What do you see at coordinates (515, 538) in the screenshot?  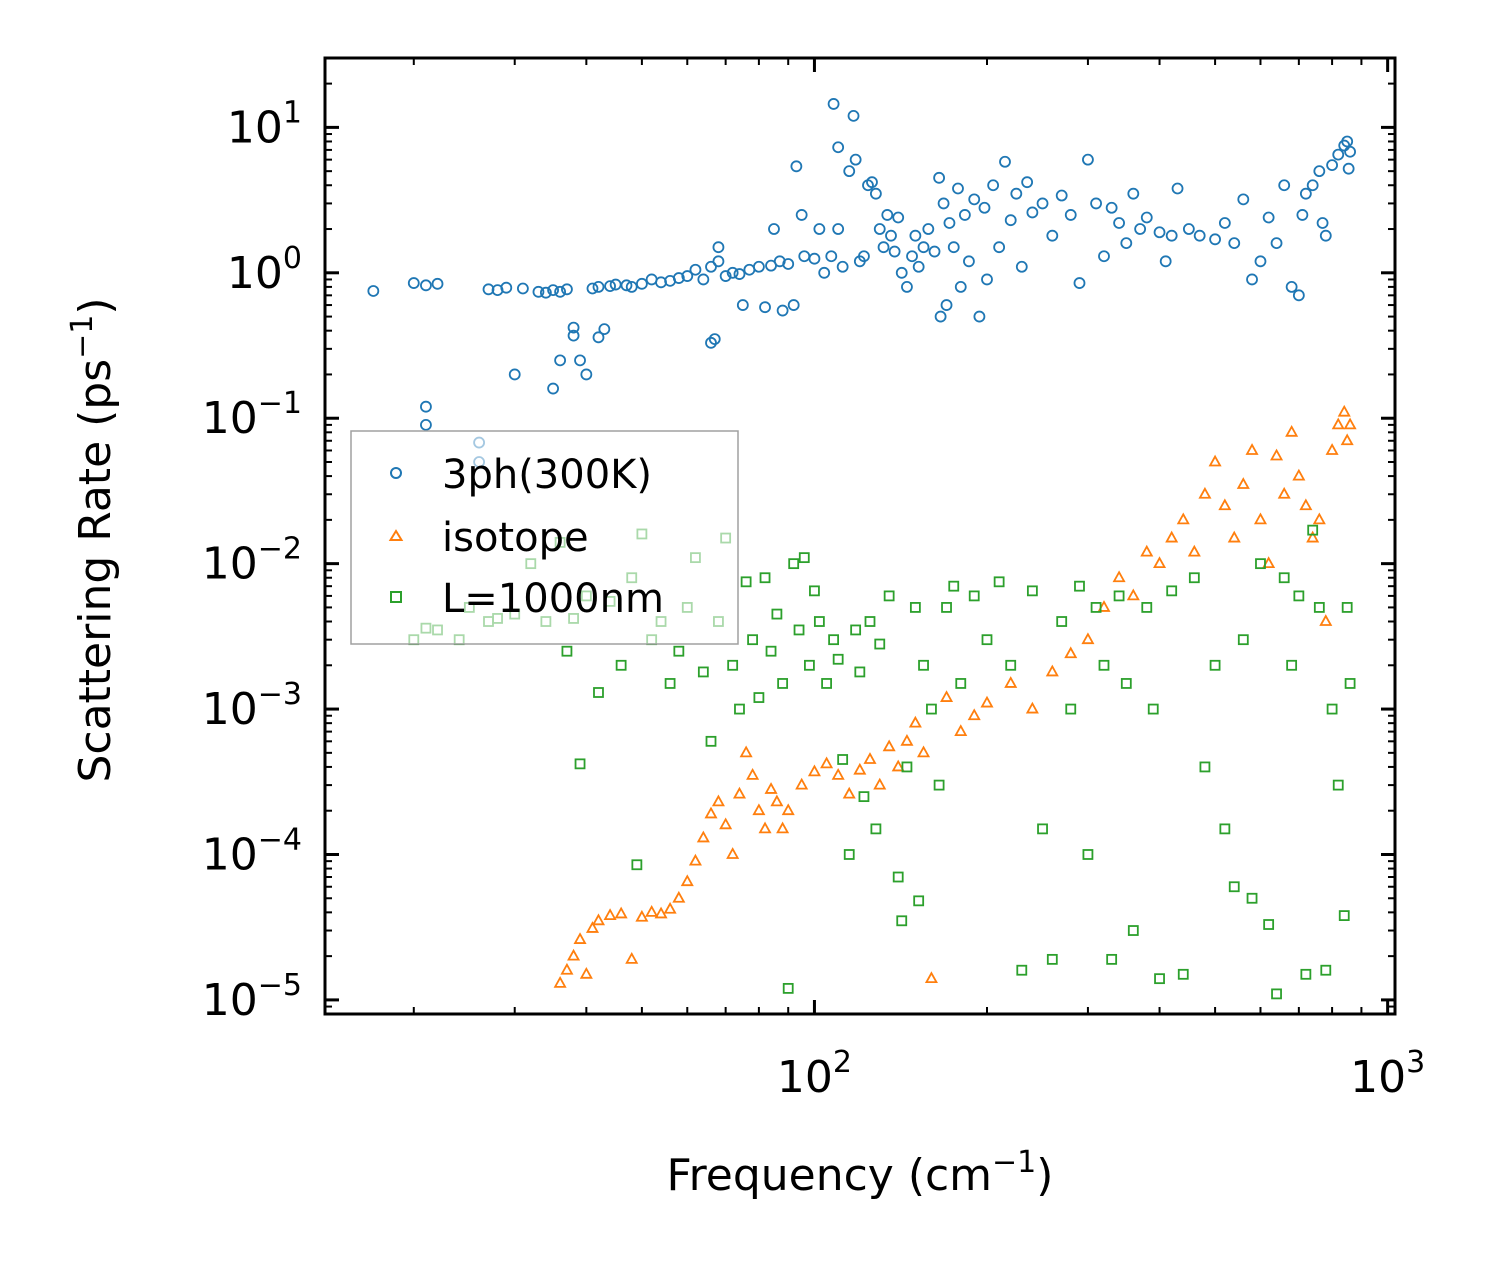 I see `legend-label-isotope: isotope` at bounding box center [515, 538].